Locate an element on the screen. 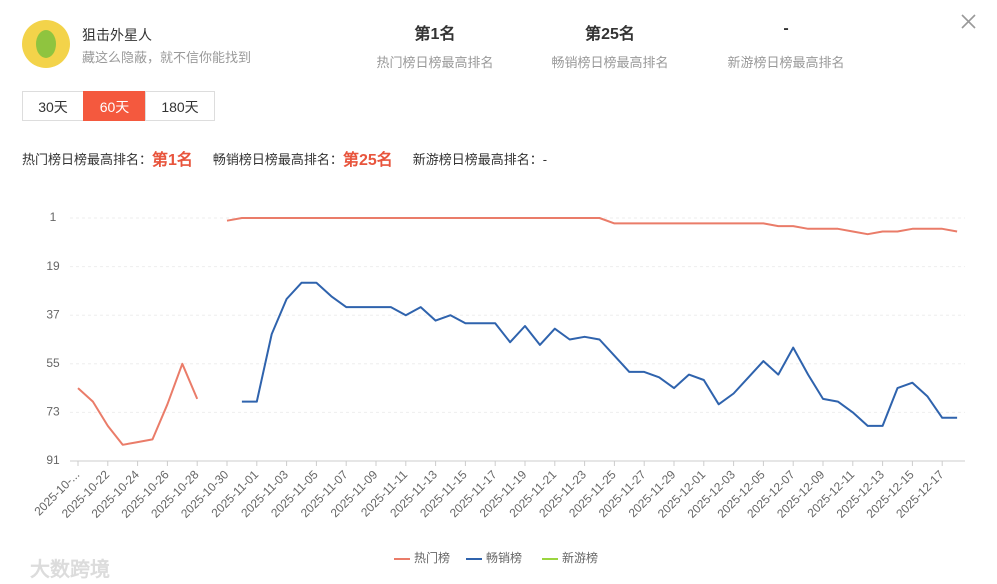 This screenshot has width=997, height=584. stat-value: 第1名 is located at coordinates (435, 34).